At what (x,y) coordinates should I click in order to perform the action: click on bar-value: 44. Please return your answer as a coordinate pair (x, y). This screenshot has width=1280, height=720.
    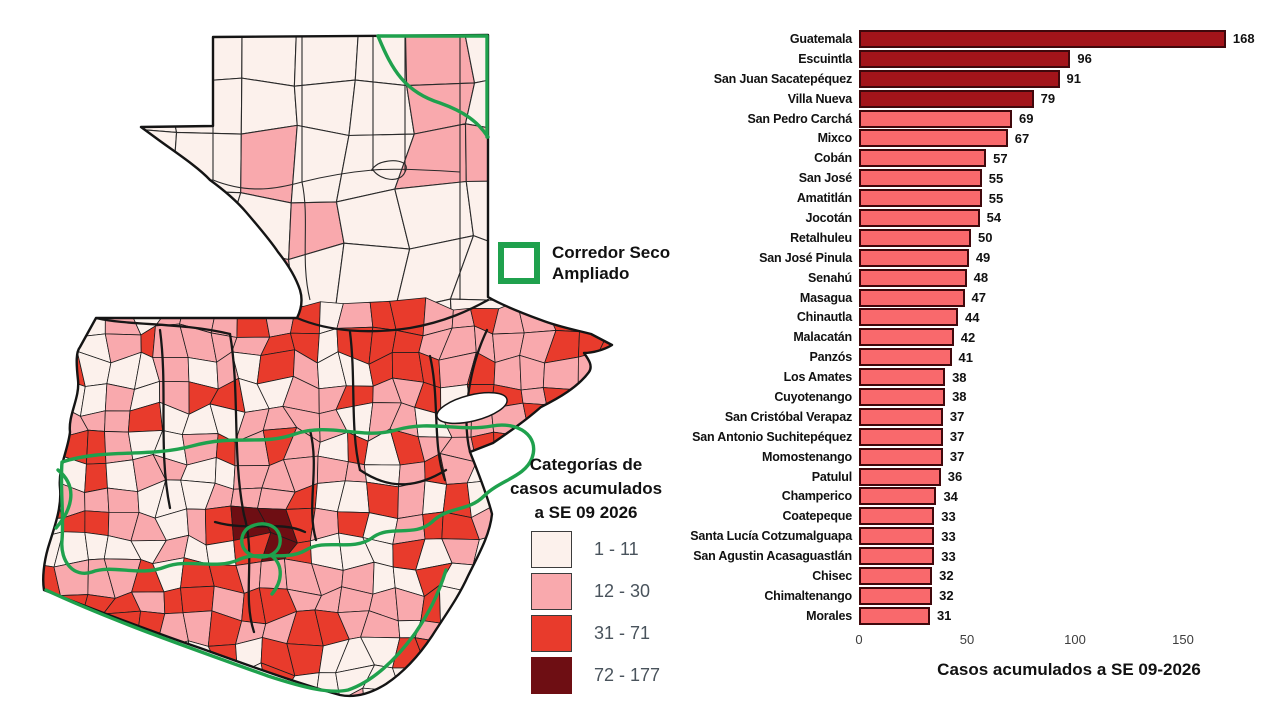
    Looking at the image, I should click on (972, 317).